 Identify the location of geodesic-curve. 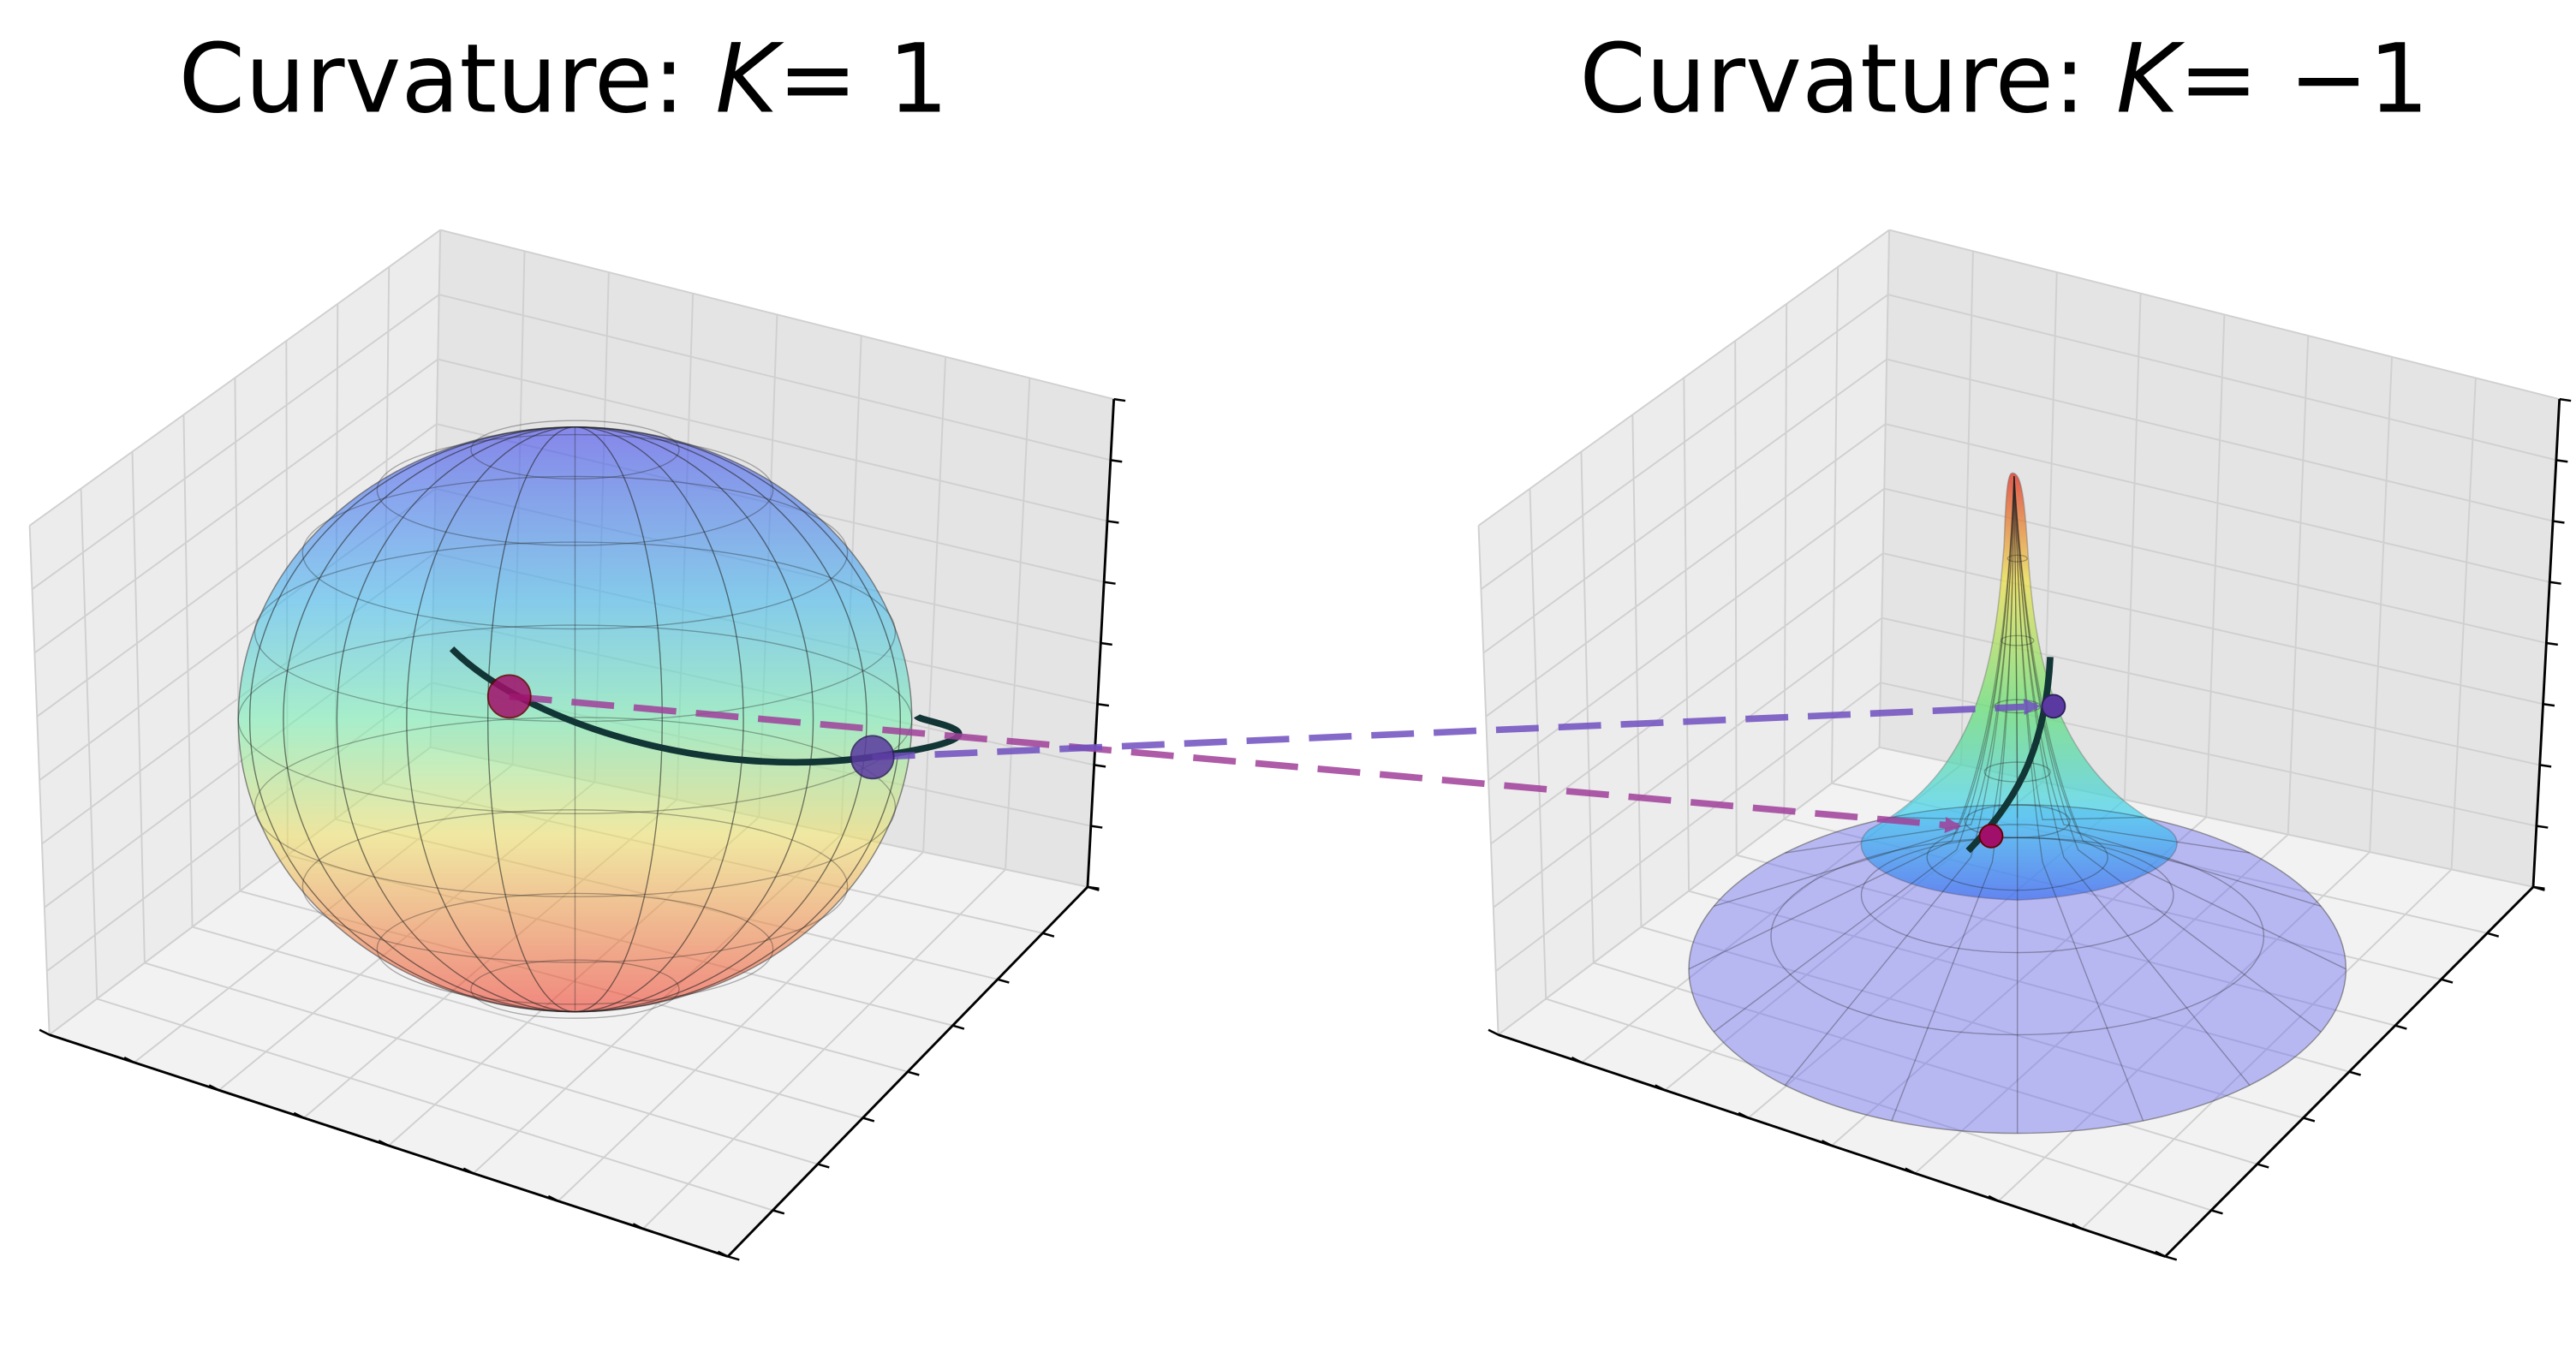
(706, 706).